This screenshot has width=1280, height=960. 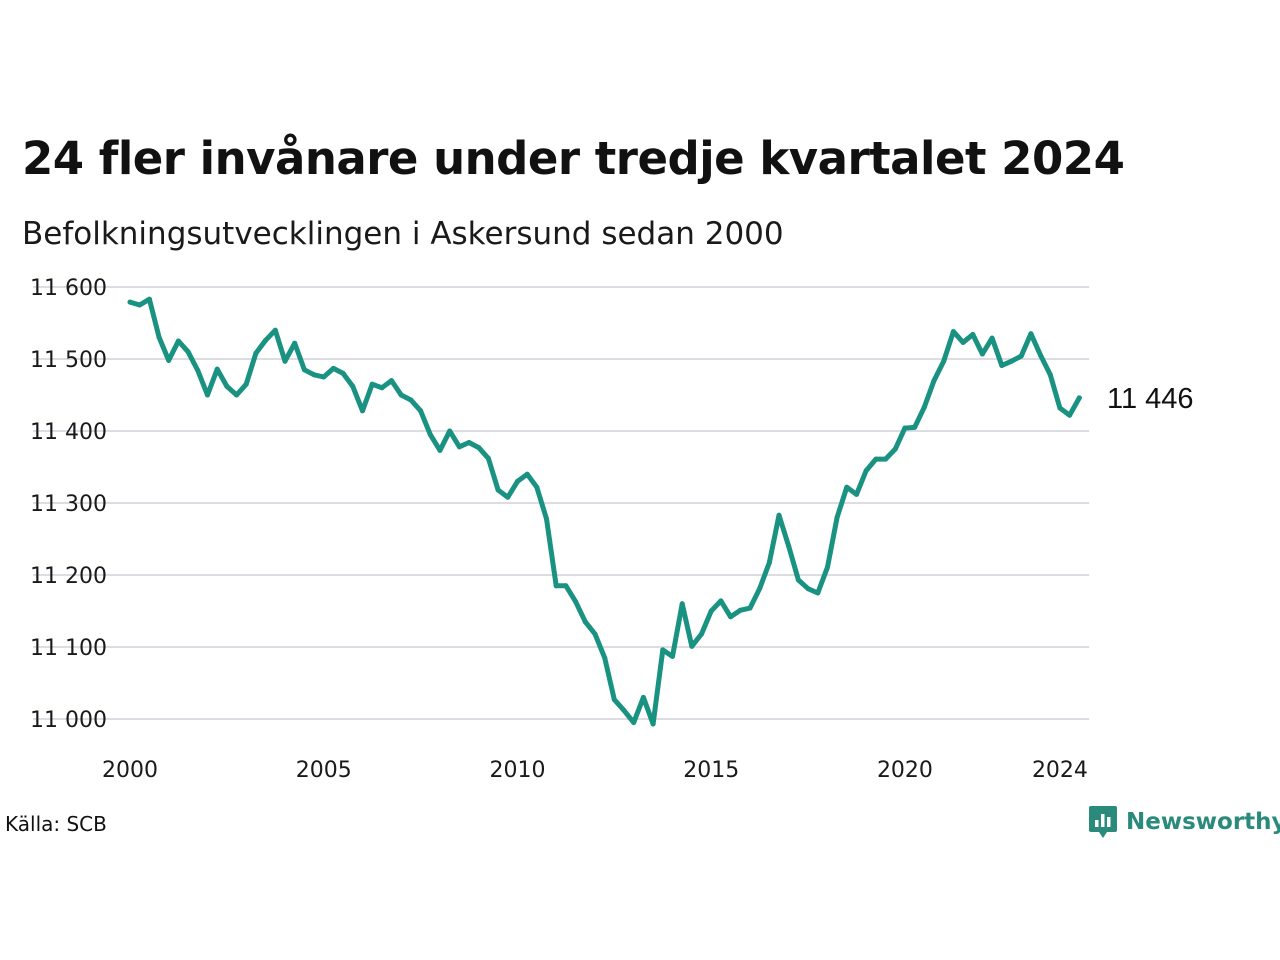 What do you see at coordinates (324, 770) in the screenshot?
I see `x-tick-label: 2005` at bounding box center [324, 770].